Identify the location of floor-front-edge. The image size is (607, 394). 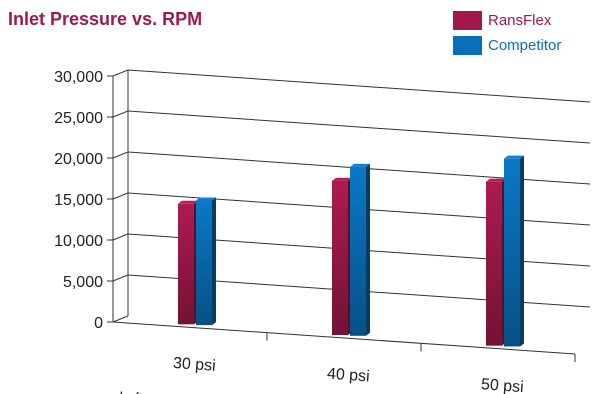
(344, 338).